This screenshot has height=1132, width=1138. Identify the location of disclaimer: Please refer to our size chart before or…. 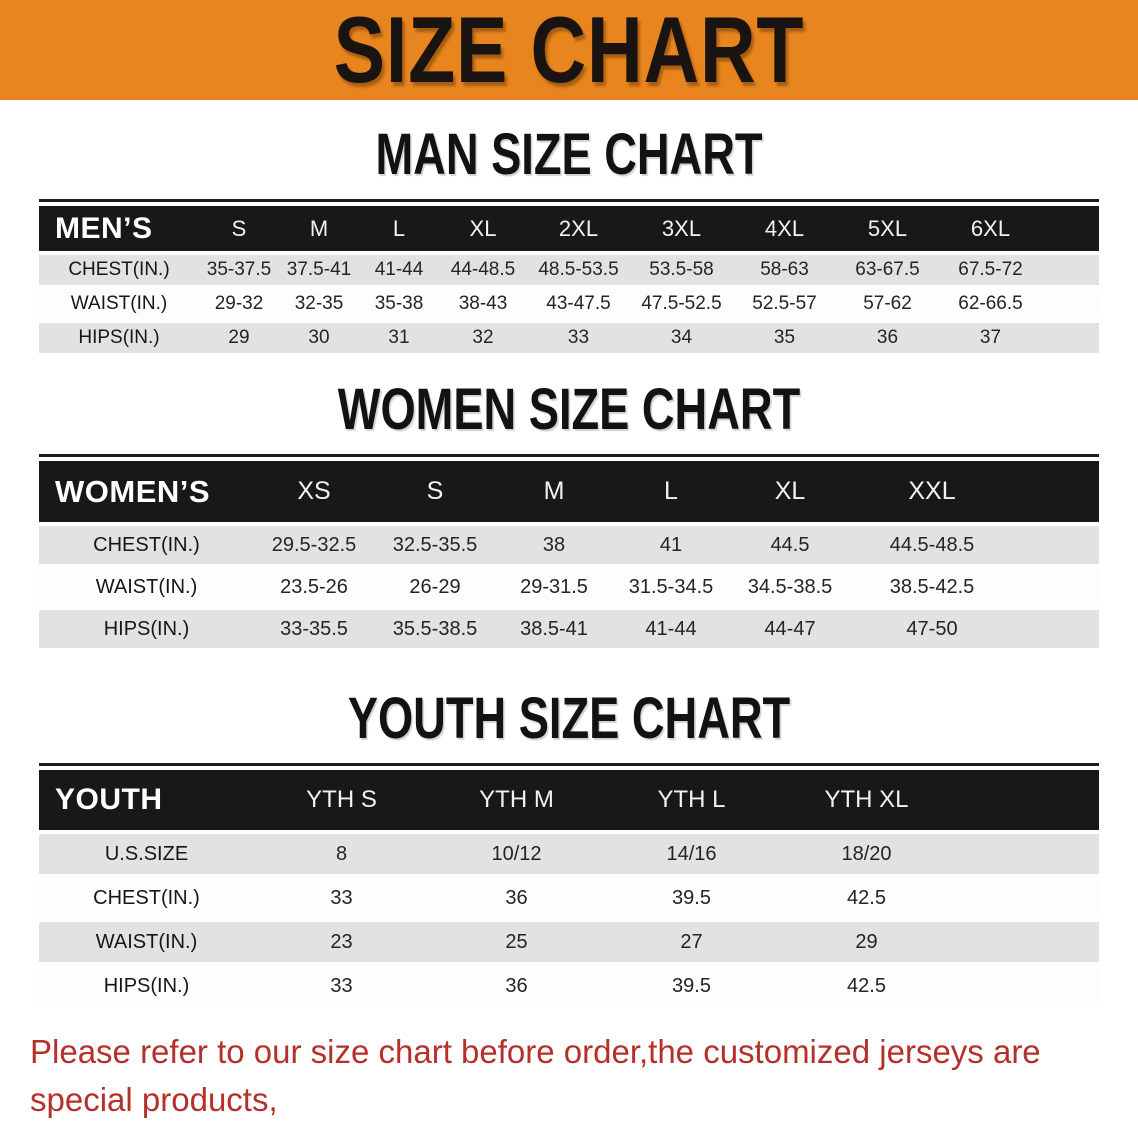
(584, 1080).